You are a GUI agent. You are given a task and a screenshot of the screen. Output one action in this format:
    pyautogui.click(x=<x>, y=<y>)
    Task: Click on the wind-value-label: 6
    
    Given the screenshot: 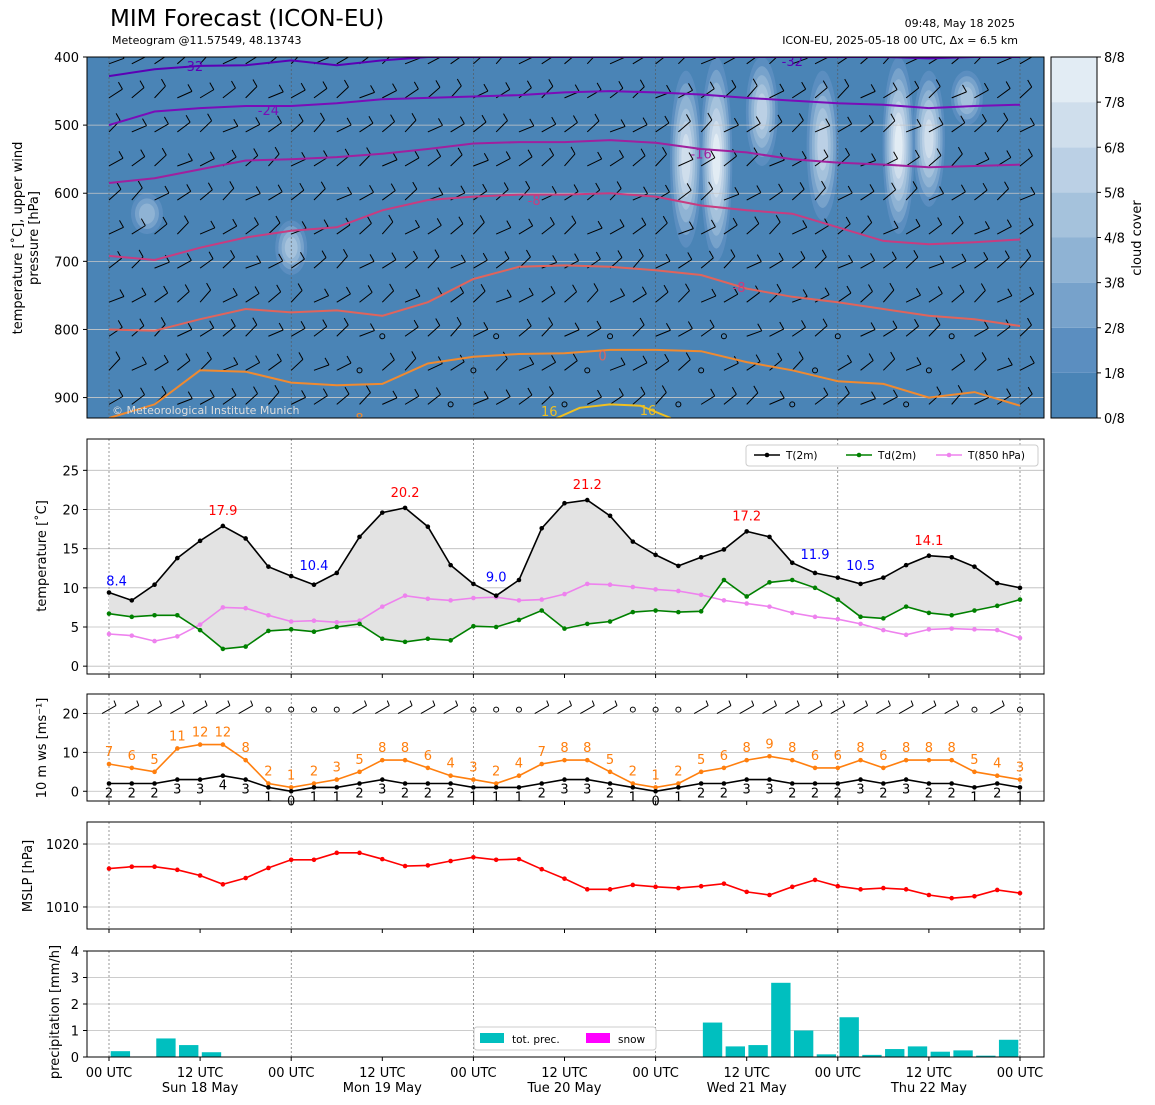 What is the action you would take?
    pyautogui.click(x=883, y=756)
    